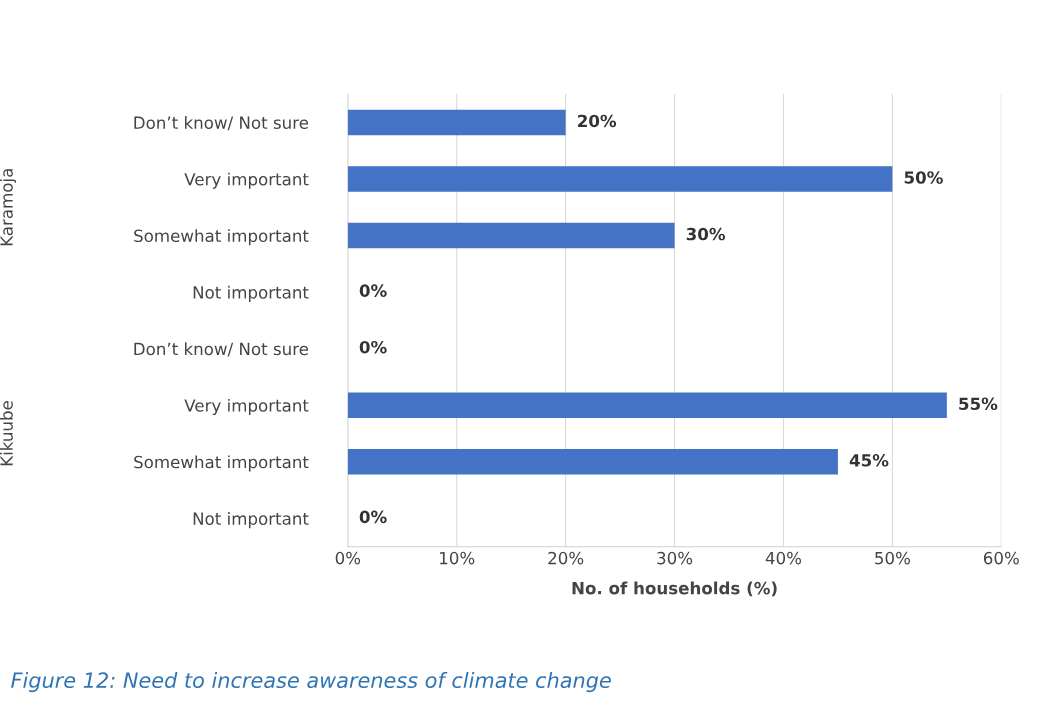 The height and width of the screenshot is (724, 1054). What do you see at coordinates (1001, 558) in the screenshot?
I see `x-tick-label: 60%` at bounding box center [1001, 558].